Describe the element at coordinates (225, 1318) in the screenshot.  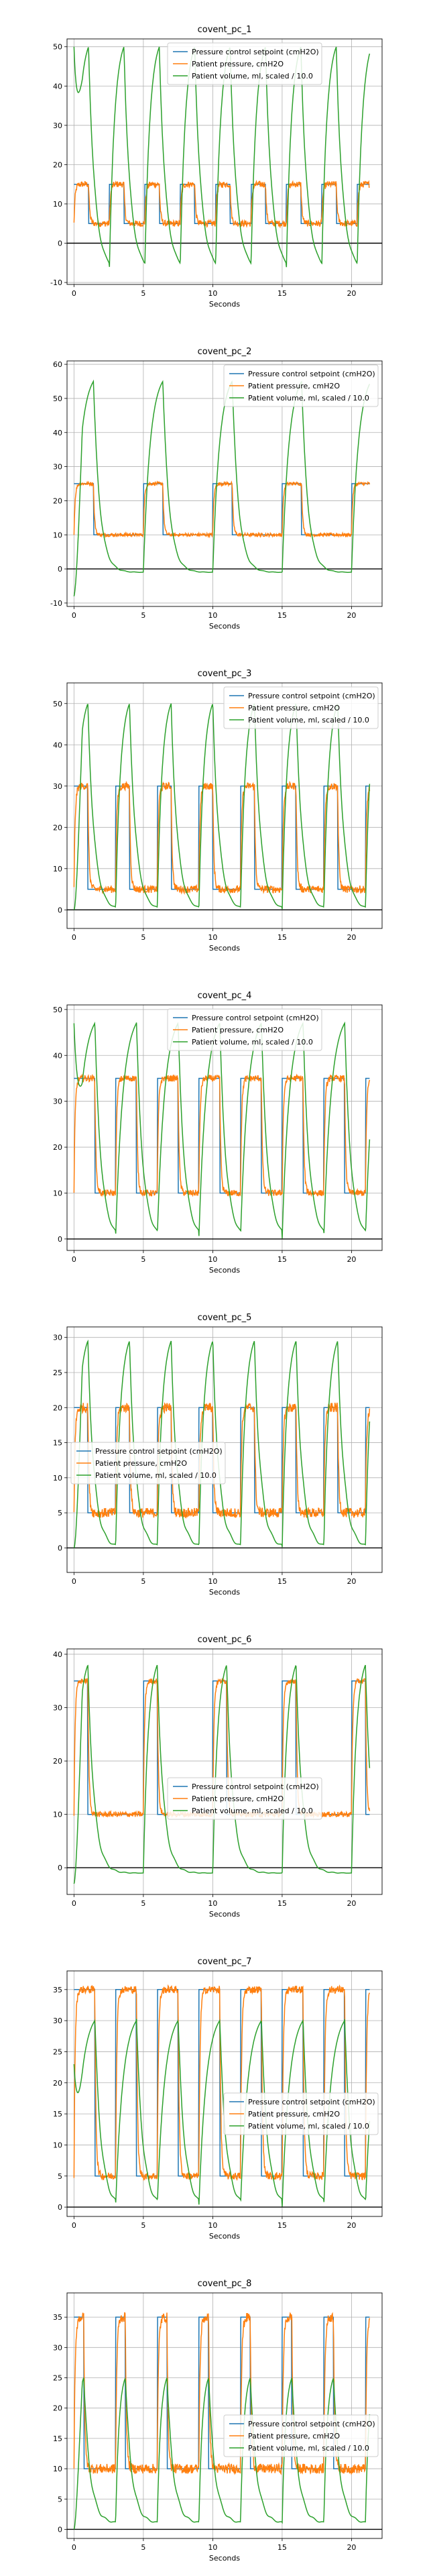
I see `chart-title: covent_pc_5` at that location.